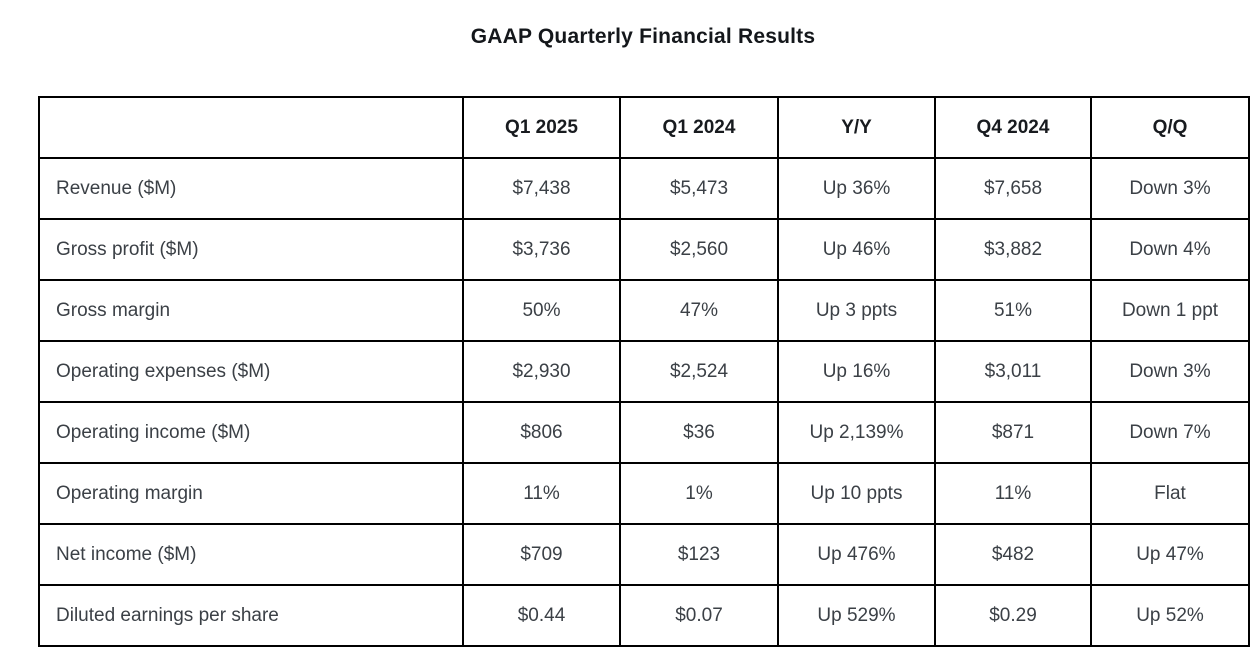 The image size is (1260, 666). Describe the element at coordinates (856, 554) in the screenshot. I see `cell-value: Up 476%` at that location.